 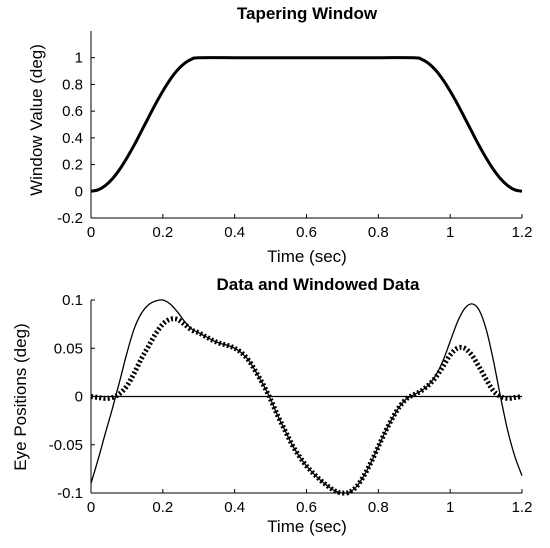 I want to click on y-tick-label: 0.6, so click(x=72, y=111).